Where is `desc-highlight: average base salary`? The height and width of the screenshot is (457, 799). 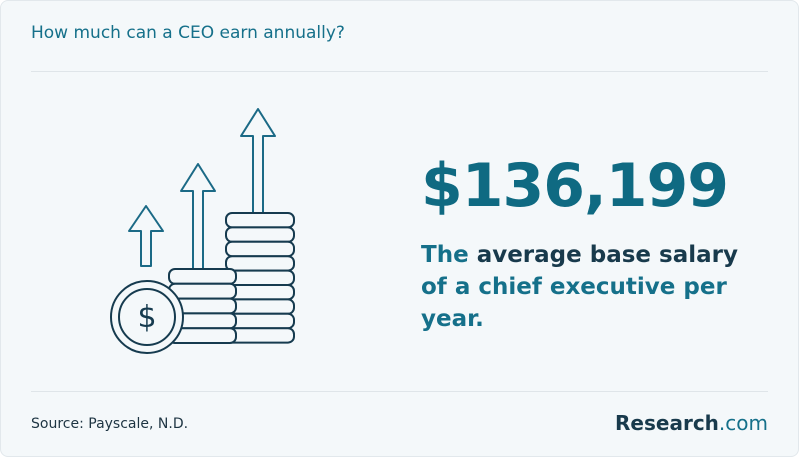
desc-highlight: average base salary is located at coordinates (607, 255).